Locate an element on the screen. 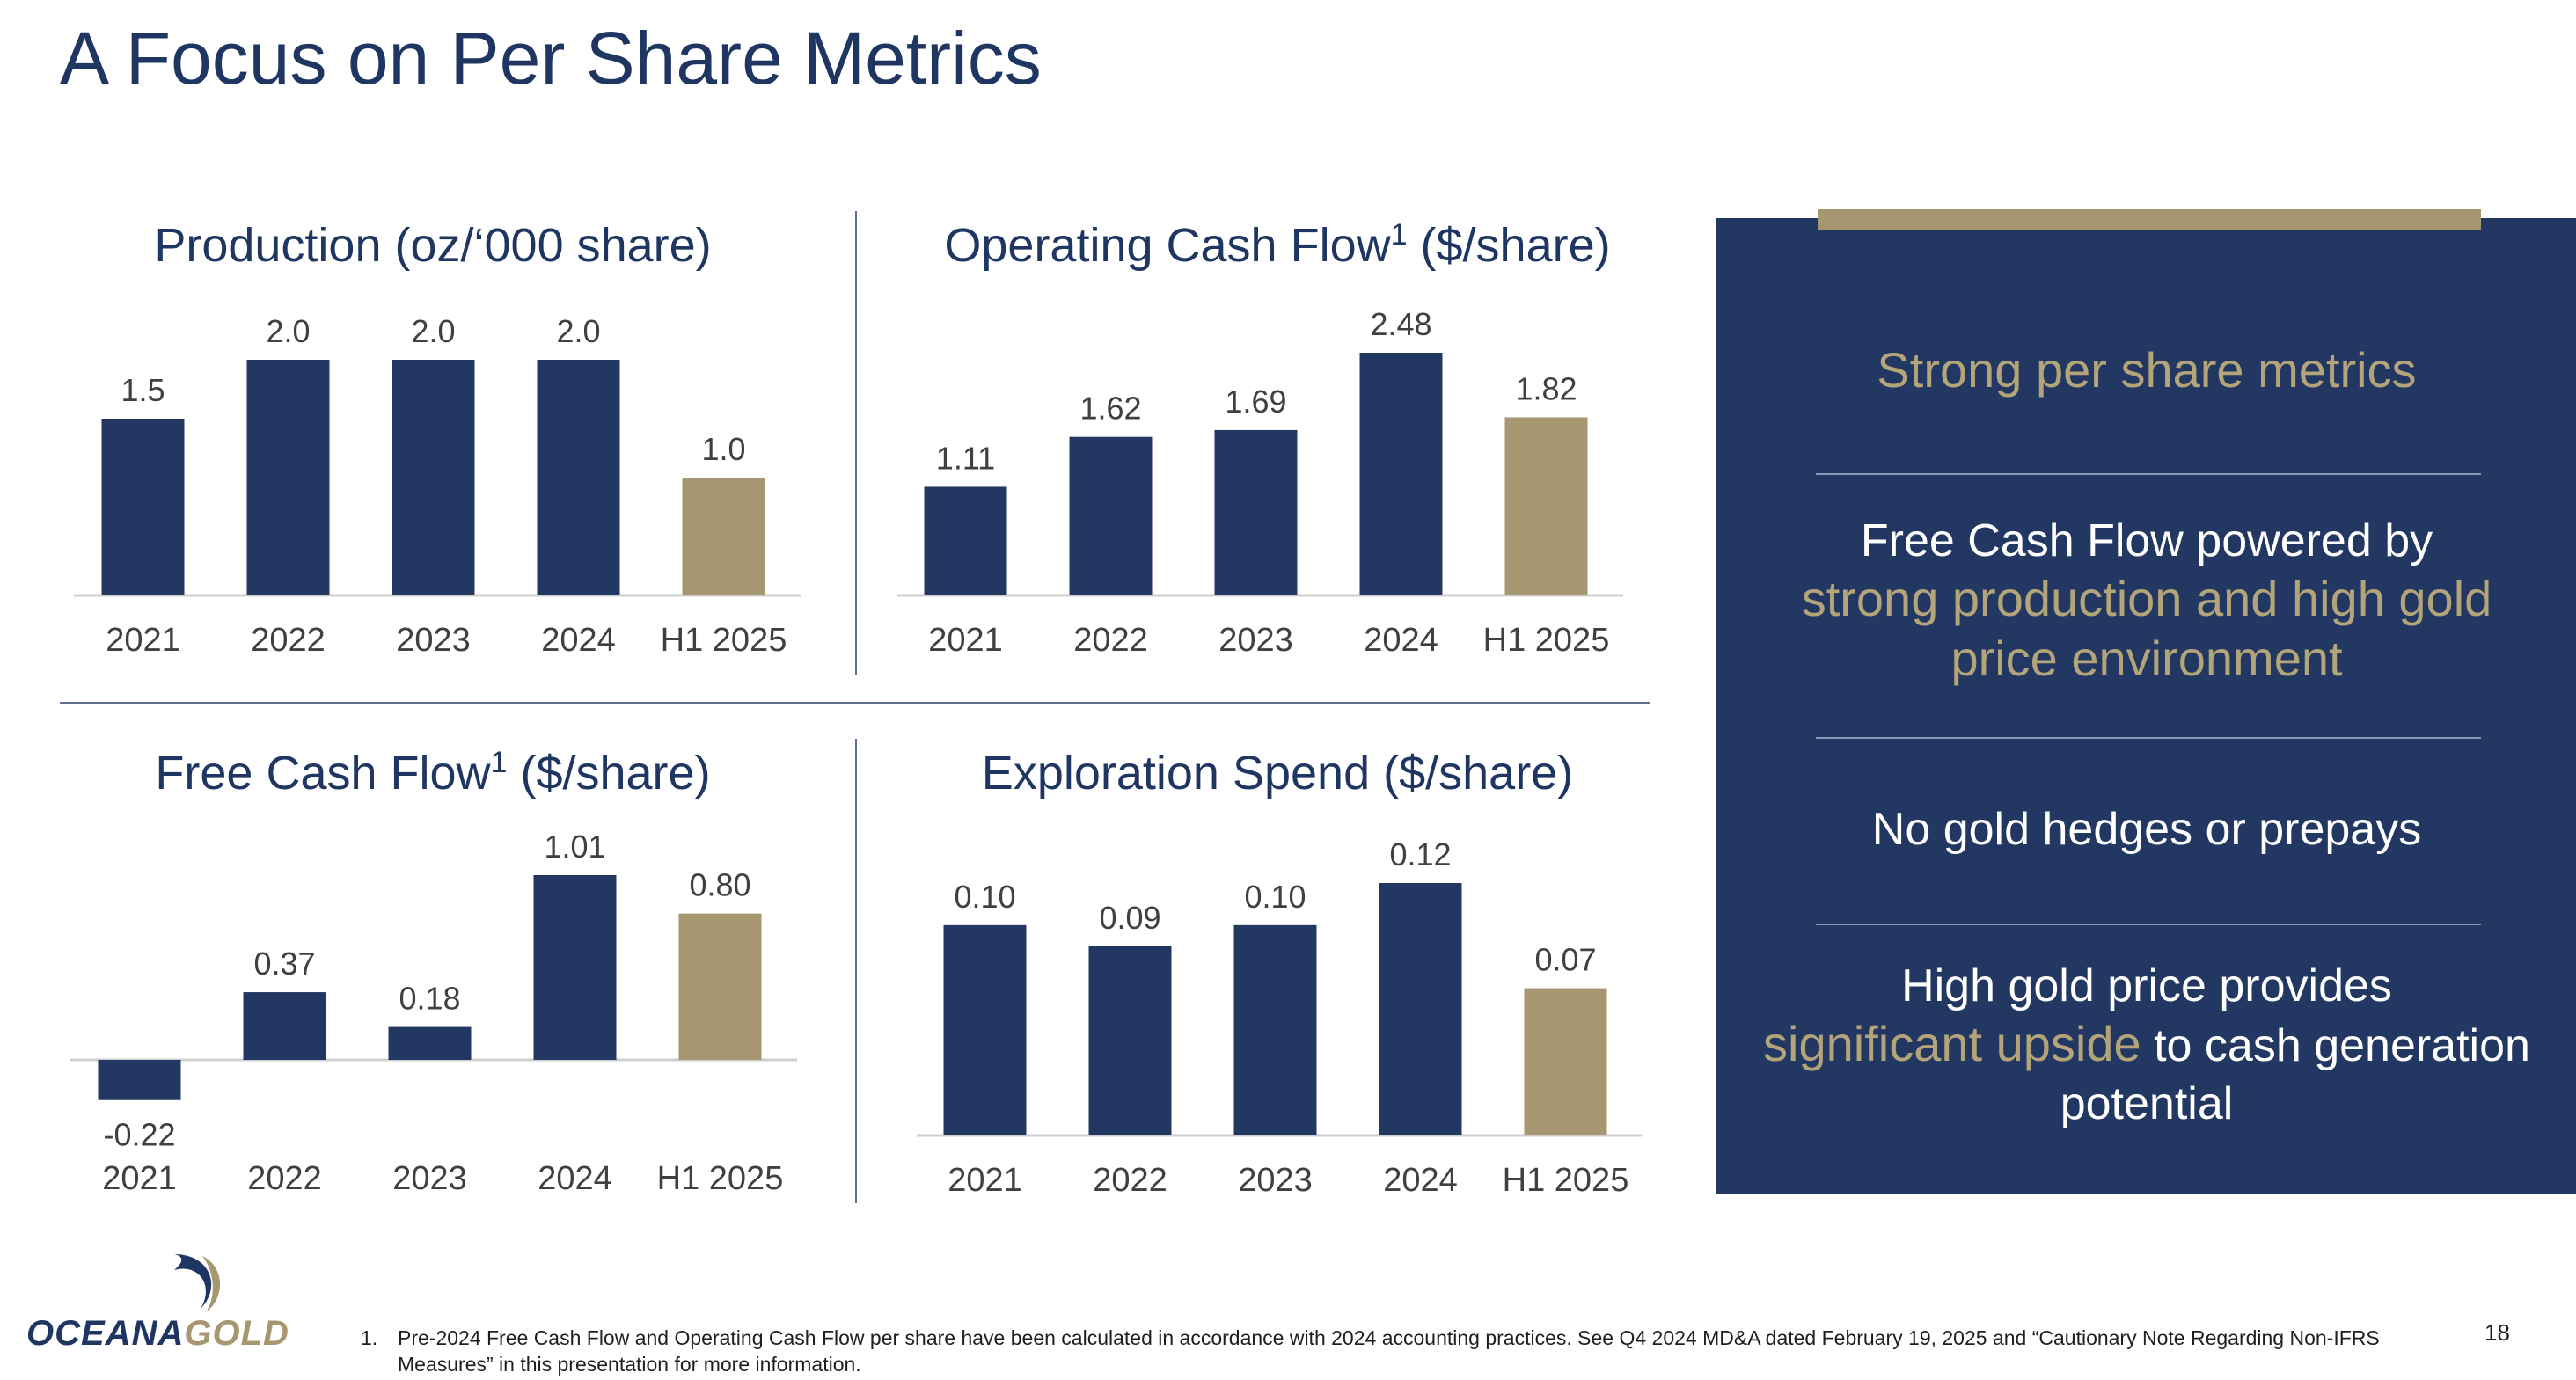 The image size is (2576, 1380). exploration-category-label: H1 2025 is located at coordinates (1566, 1180).